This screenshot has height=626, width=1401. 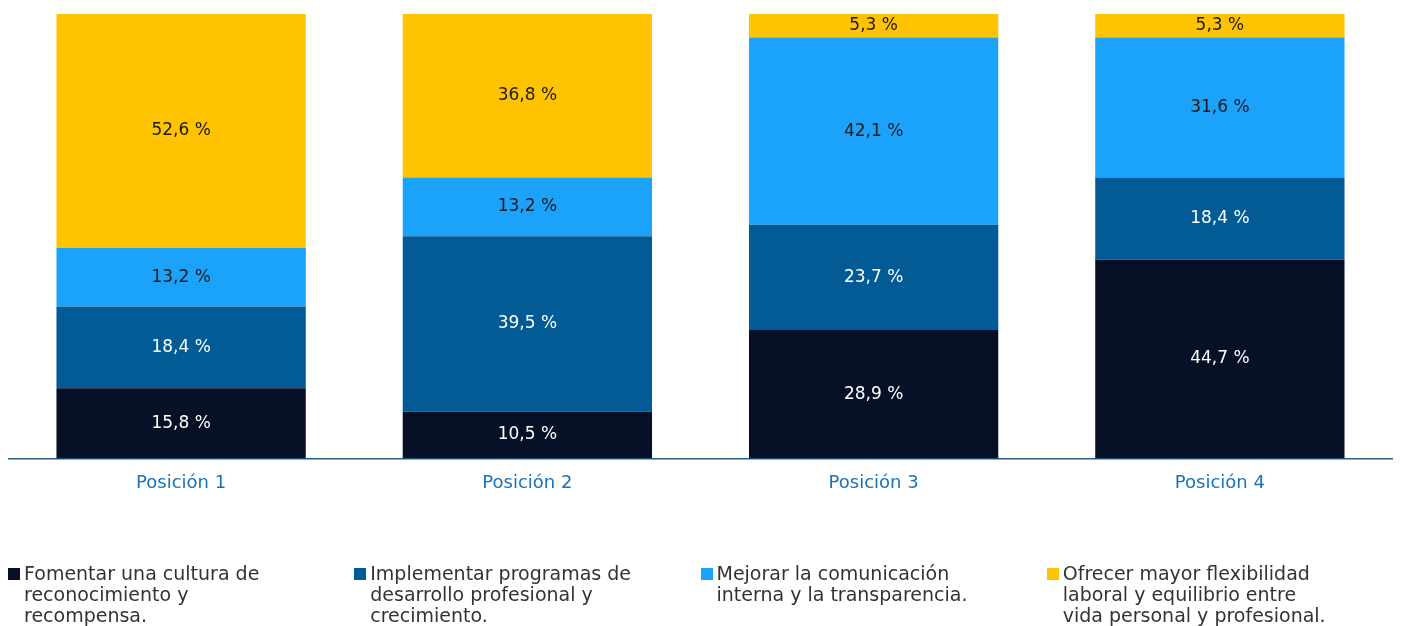 I want to click on data-label: 42,1 %, so click(x=873, y=129).